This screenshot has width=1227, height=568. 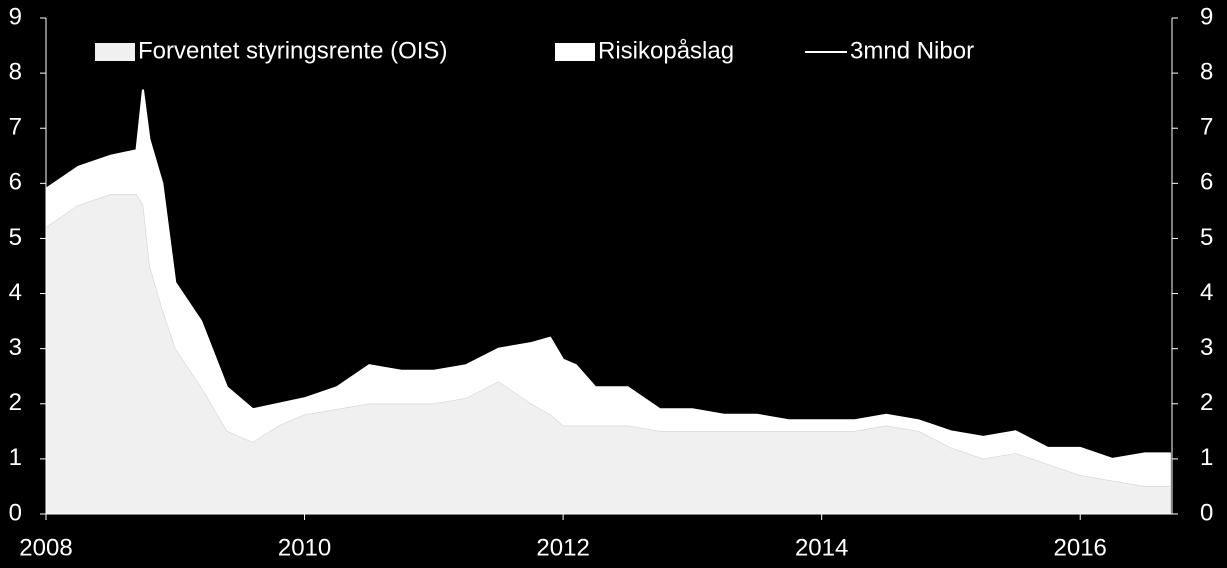 I want to click on y-tick-label: 3, so click(x=15, y=347).